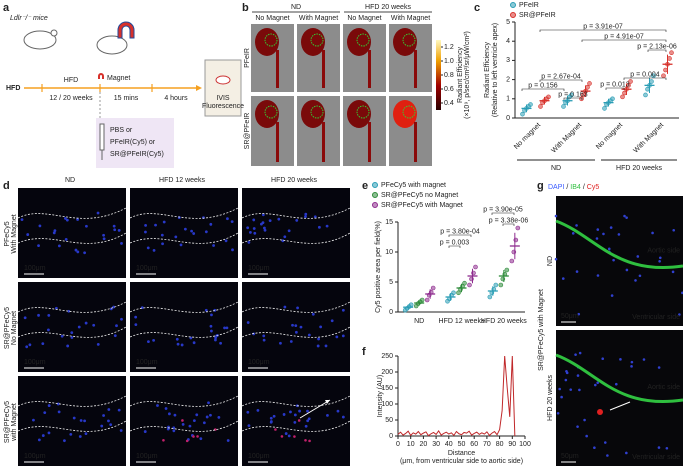  I want to click on x-tick-label: 100, so click(525, 444).